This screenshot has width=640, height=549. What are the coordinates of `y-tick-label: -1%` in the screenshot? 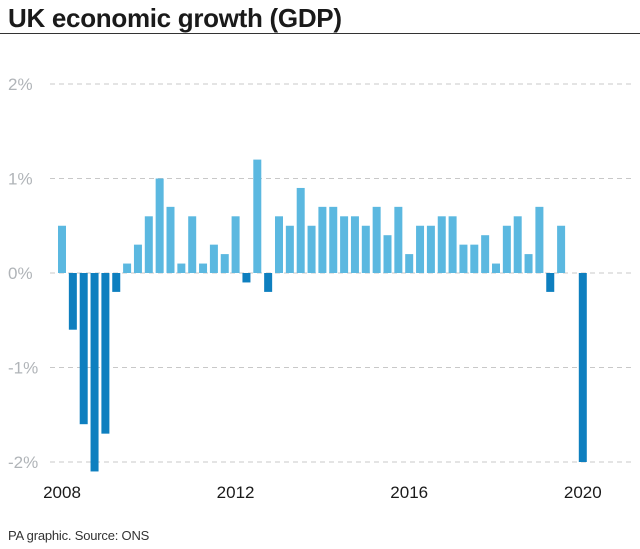 It's located at (23, 368).